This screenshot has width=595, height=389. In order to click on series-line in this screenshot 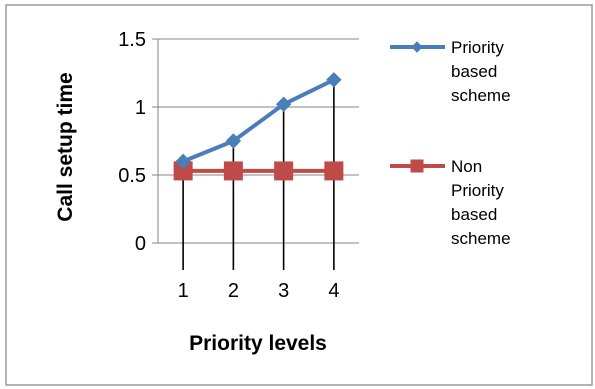, I will do `click(258, 121)`.